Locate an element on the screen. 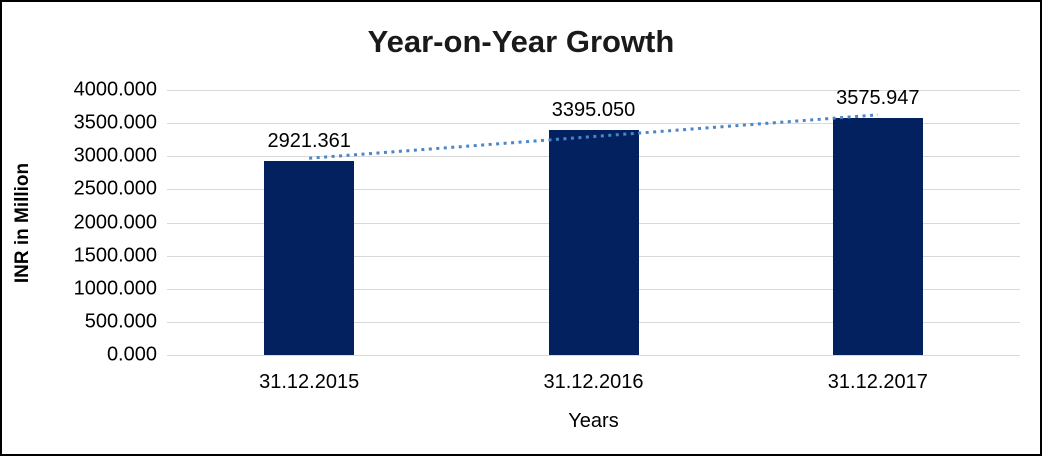 The image size is (1042, 456). chart-title: Year-on-Year Growth is located at coordinates (521, 41).